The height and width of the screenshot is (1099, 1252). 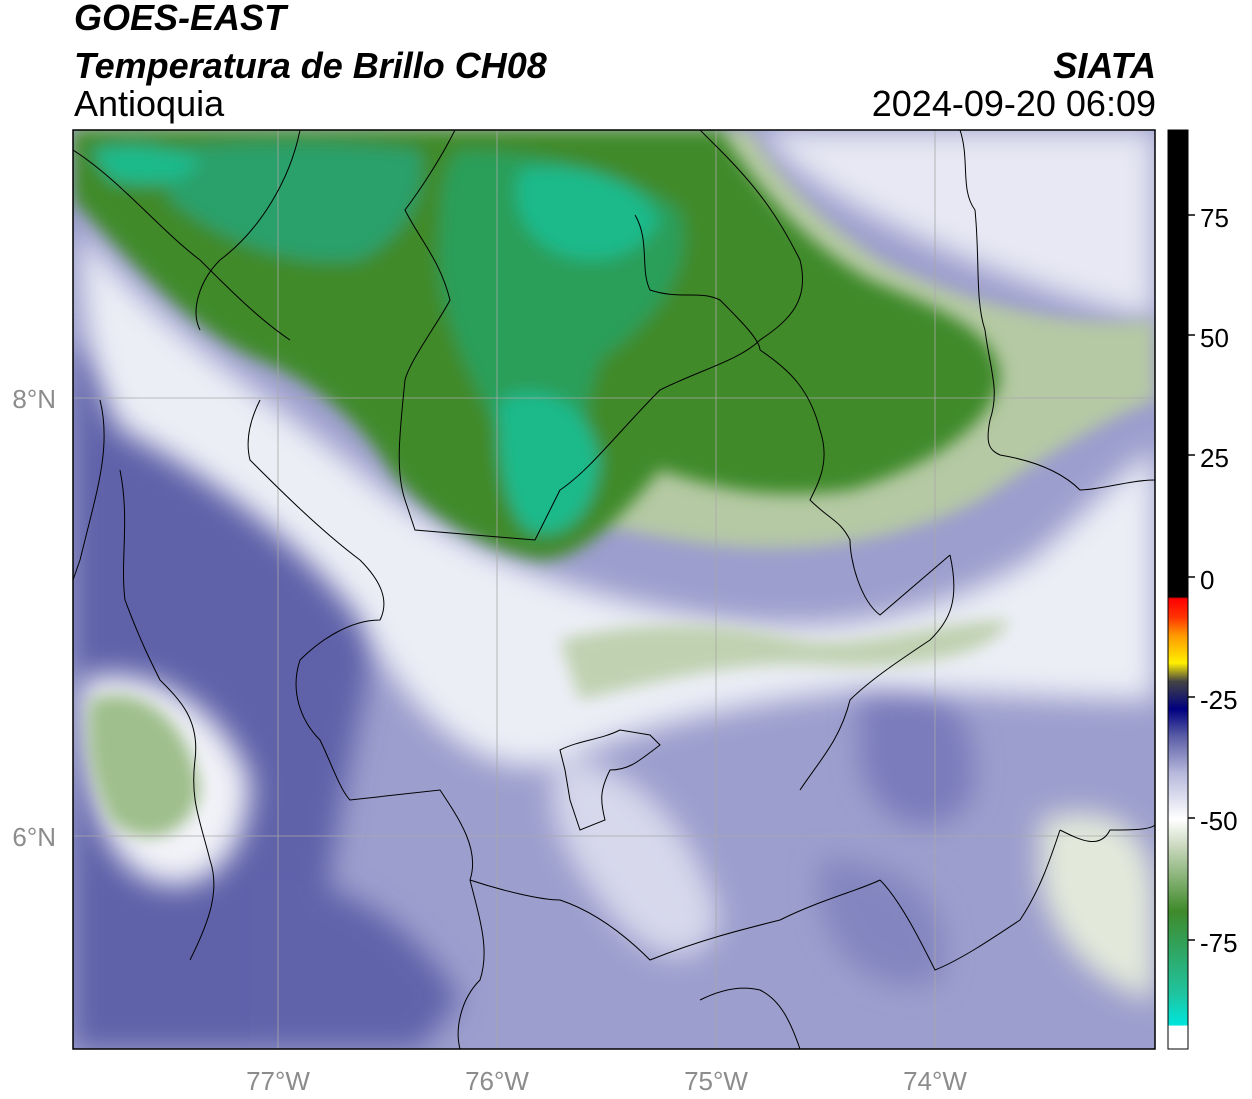 What do you see at coordinates (1219, 700) in the screenshot?
I see `colorbar-tick-minus25: -25` at bounding box center [1219, 700].